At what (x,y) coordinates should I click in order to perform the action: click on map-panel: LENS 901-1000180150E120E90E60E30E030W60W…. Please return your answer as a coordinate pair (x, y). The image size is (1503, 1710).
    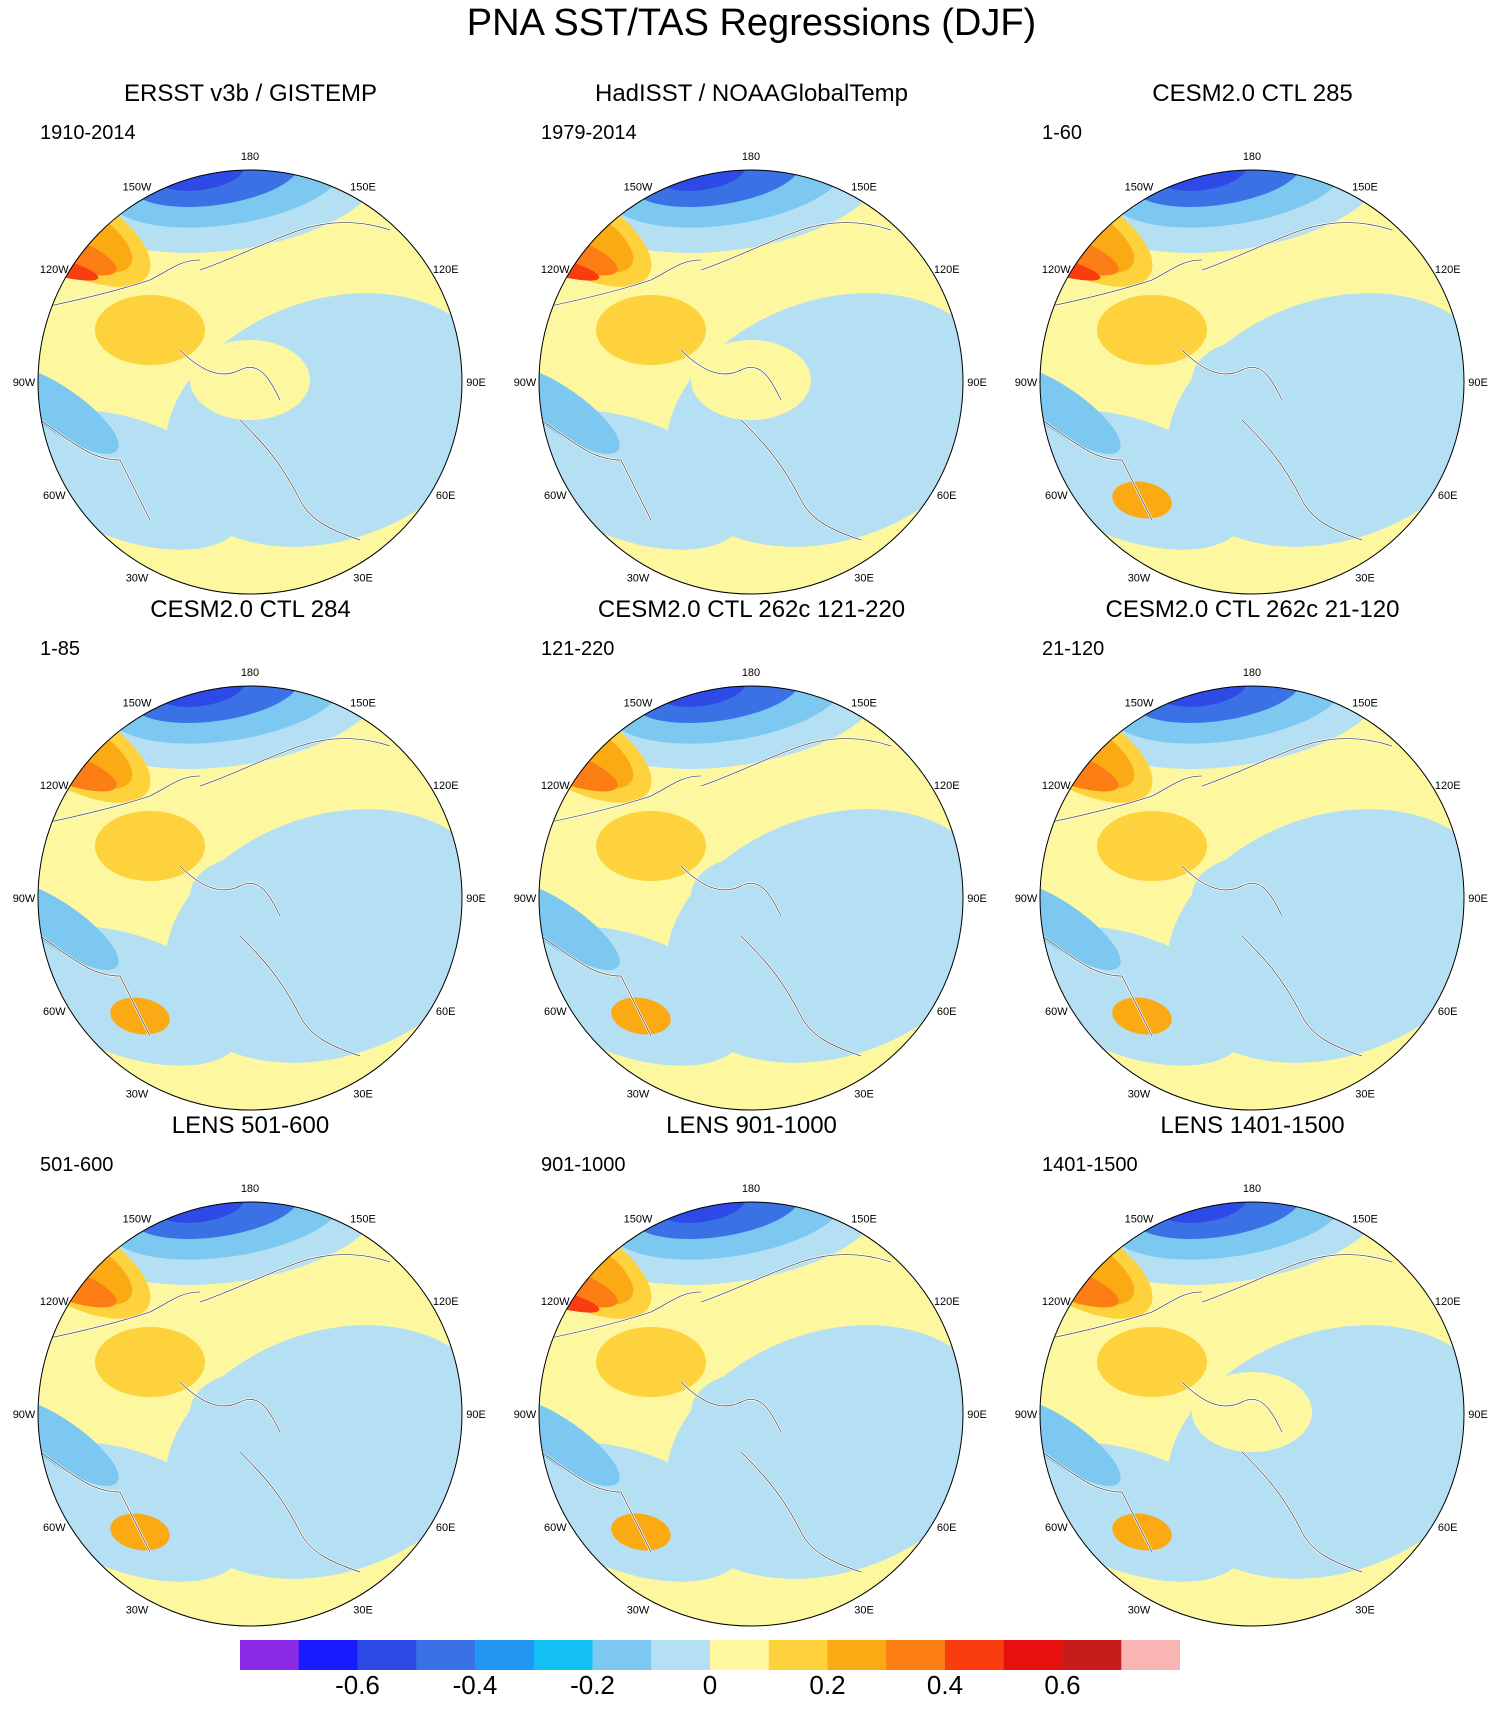
    Looking at the image, I should click on (751, 1370).